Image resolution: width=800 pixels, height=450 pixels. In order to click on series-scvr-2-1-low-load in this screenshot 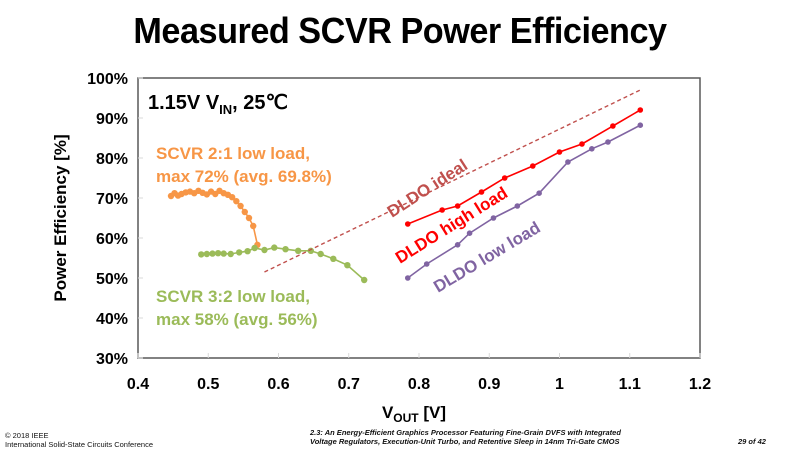, I will do `click(214, 217)`.